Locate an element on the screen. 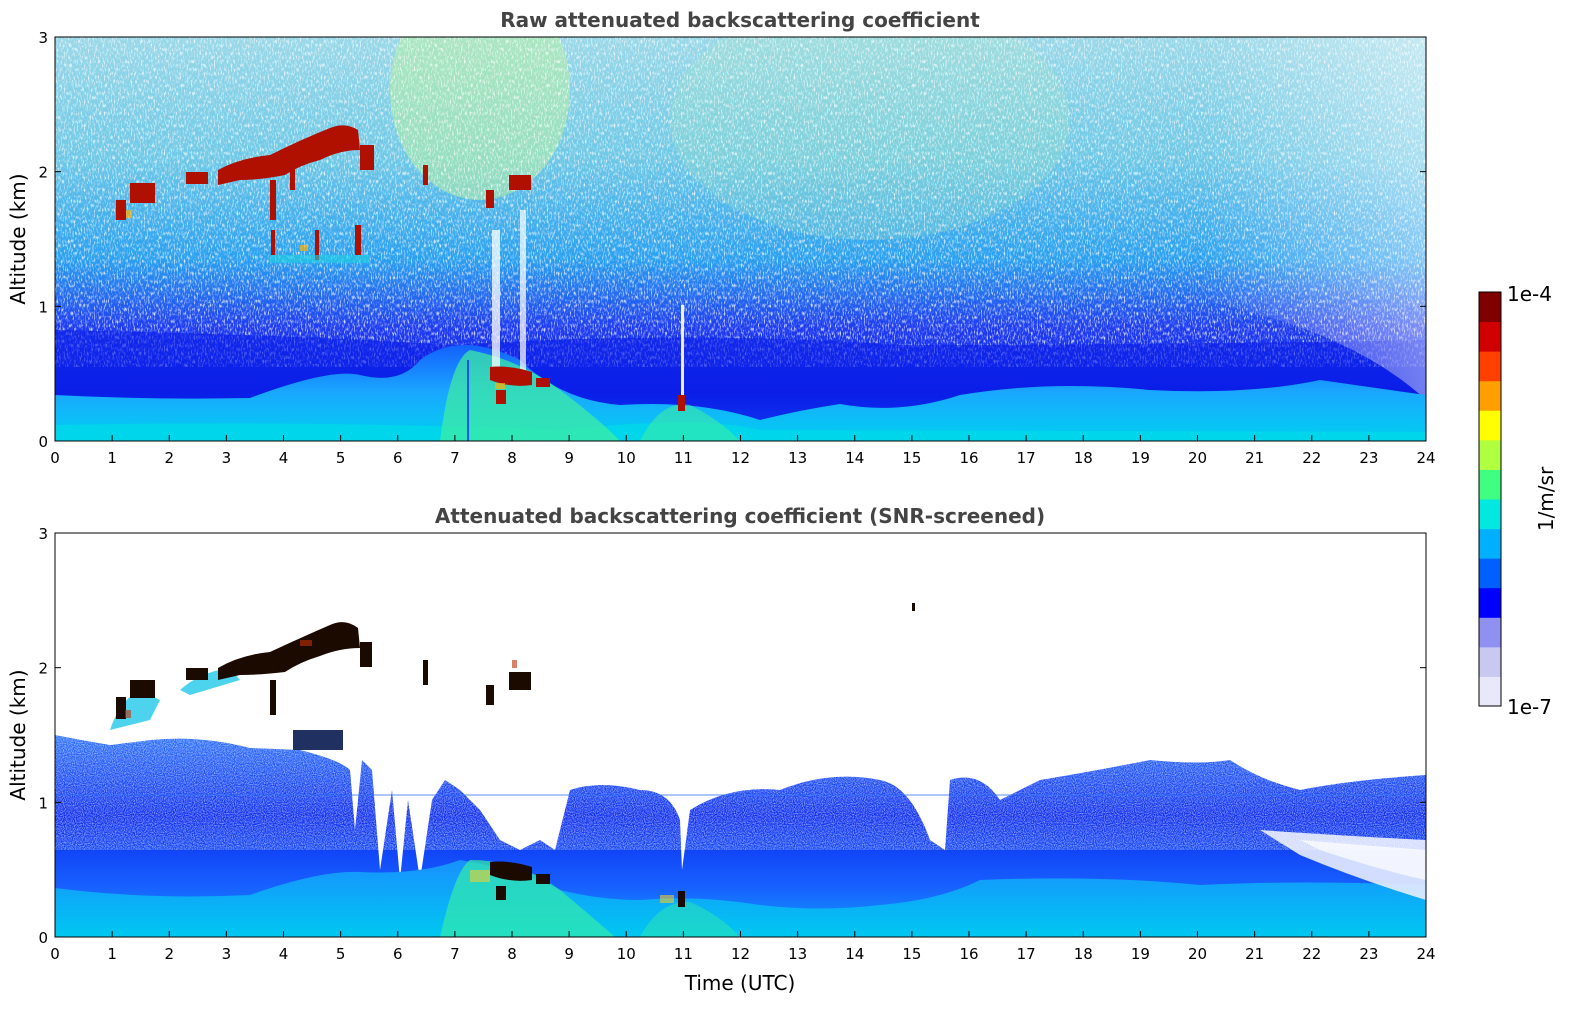 Image resolution: width=1595 pixels, height=1020 pixels. colorbar: 1e-4 1e-7 1/m/sr is located at coordinates (1518, 500).